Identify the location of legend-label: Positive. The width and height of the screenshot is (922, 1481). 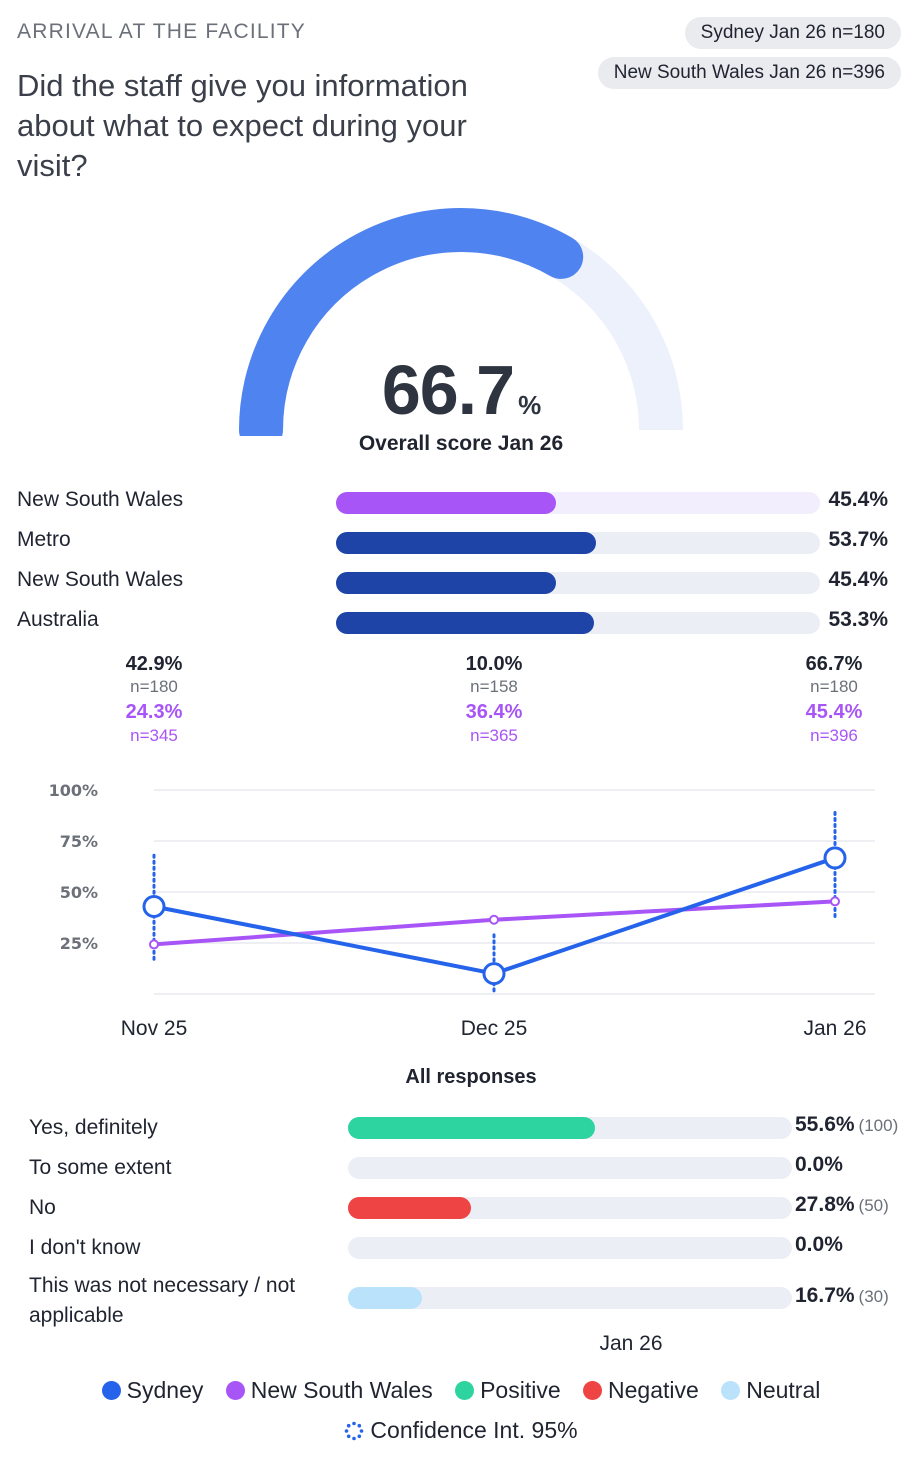
(520, 1390).